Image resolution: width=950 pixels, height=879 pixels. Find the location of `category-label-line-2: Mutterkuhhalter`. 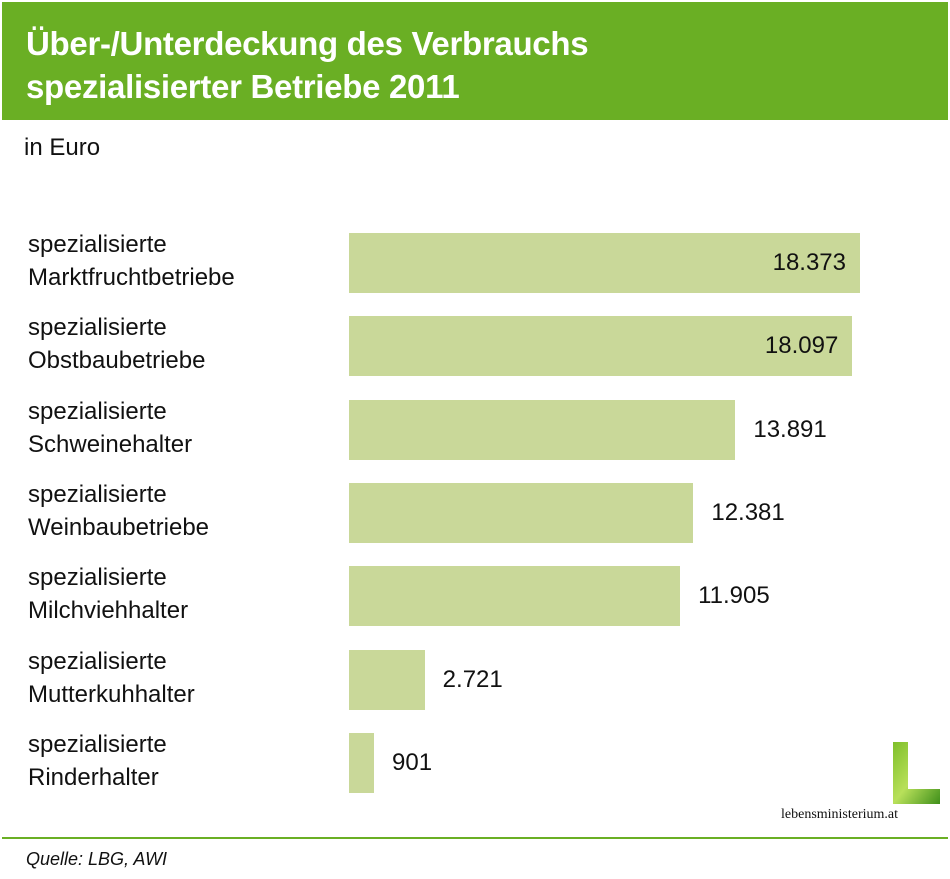

category-label-line-2: Mutterkuhhalter is located at coordinates (111, 694).